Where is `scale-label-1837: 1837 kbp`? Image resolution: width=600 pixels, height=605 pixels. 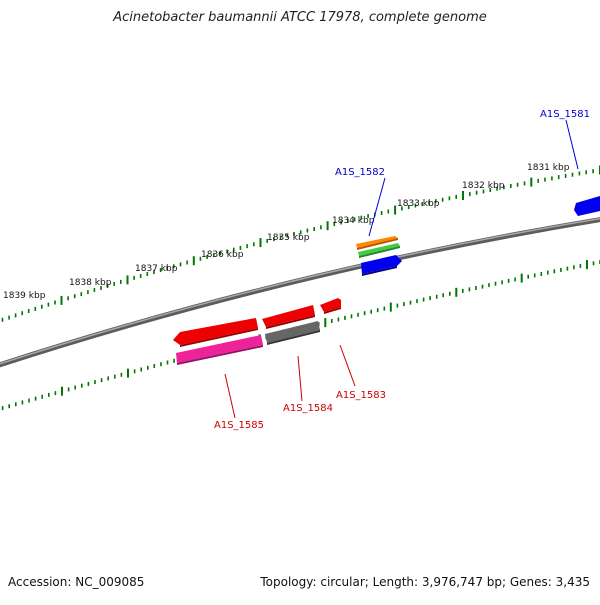
scale-label-1837: 1837 kbp is located at coordinates (156, 269).